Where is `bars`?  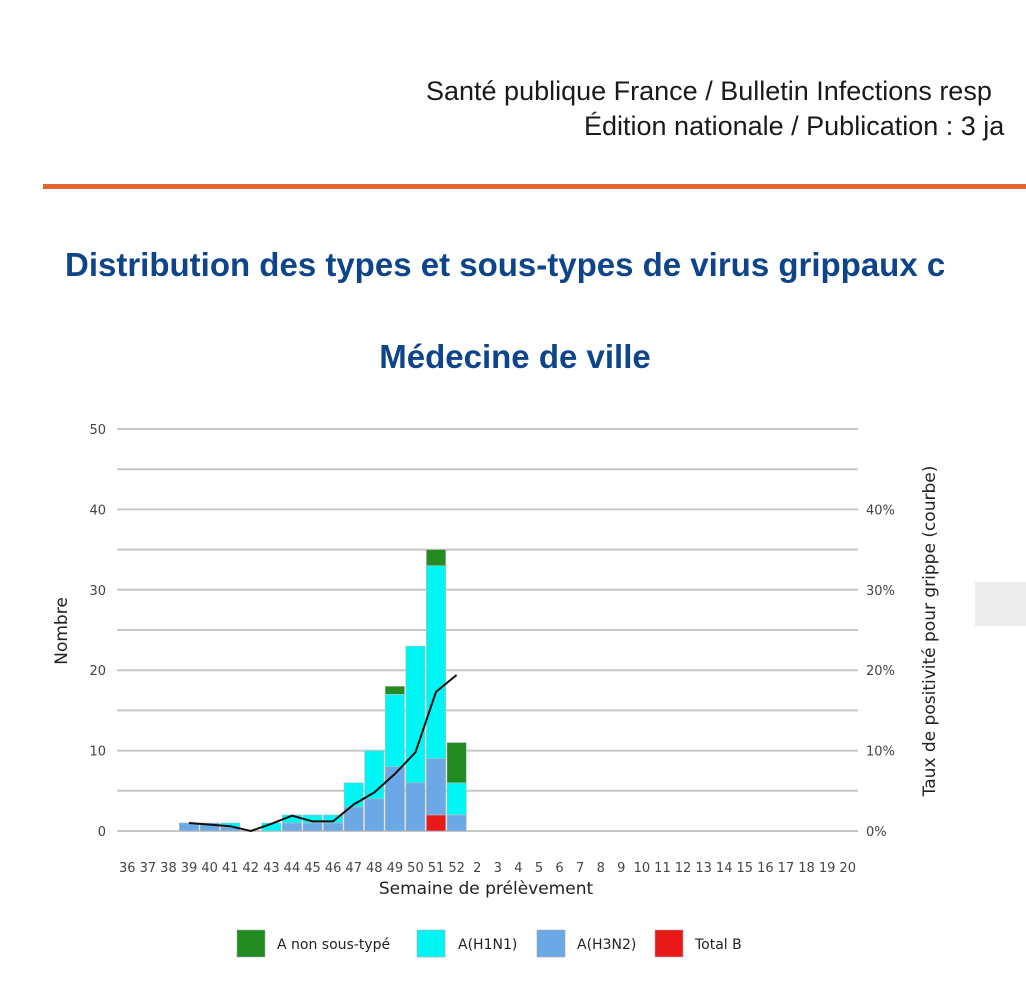
bars is located at coordinates (323, 690).